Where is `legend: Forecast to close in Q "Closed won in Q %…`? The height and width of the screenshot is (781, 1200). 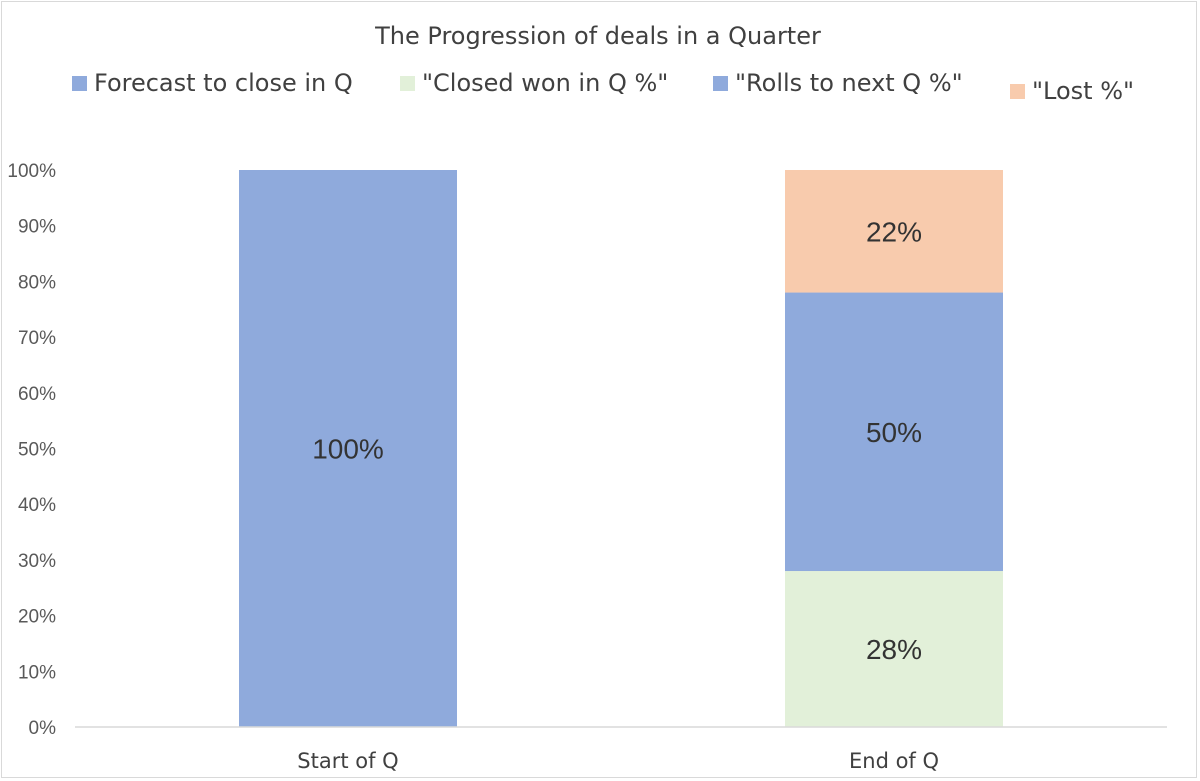 legend: Forecast to close in Q "Closed won in Q %… is located at coordinates (603, 87).